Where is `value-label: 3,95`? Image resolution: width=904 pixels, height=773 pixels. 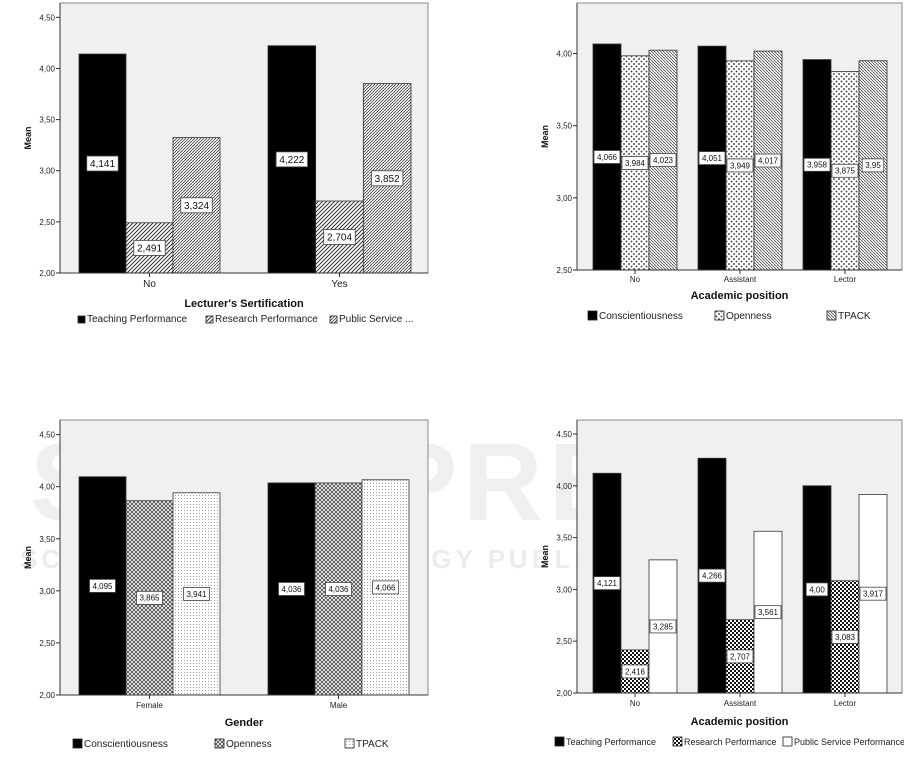 value-label: 3,95 is located at coordinates (873, 165).